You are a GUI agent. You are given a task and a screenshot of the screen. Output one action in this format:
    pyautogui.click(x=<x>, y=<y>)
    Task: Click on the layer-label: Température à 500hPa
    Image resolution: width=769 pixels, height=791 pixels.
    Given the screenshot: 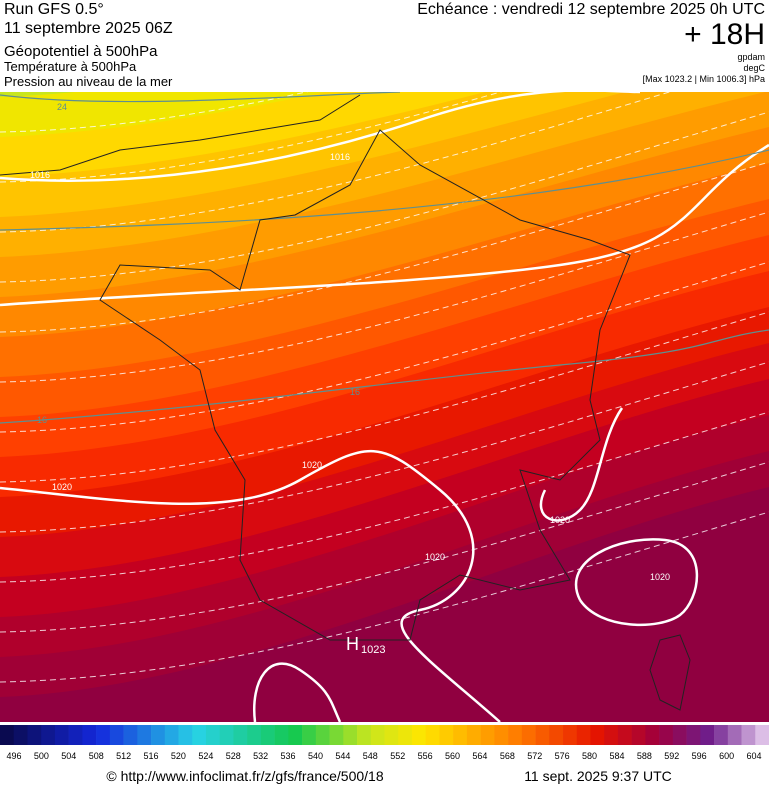 What is the action you would take?
    pyautogui.click(x=70, y=66)
    